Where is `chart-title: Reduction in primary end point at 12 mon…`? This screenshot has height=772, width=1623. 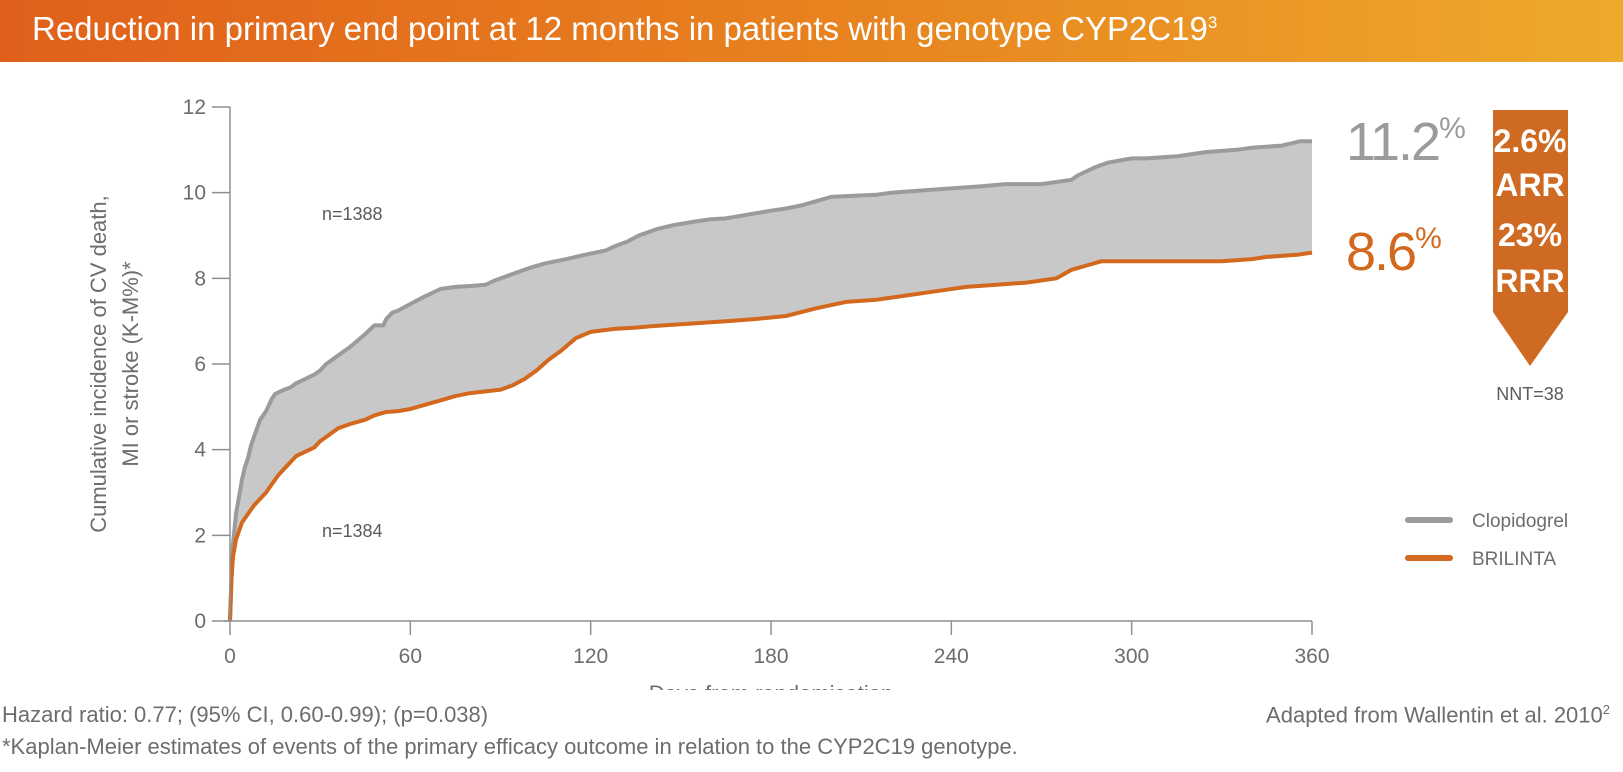
chart-title: Reduction in primary end point at 12 mon… is located at coordinates (625, 28).